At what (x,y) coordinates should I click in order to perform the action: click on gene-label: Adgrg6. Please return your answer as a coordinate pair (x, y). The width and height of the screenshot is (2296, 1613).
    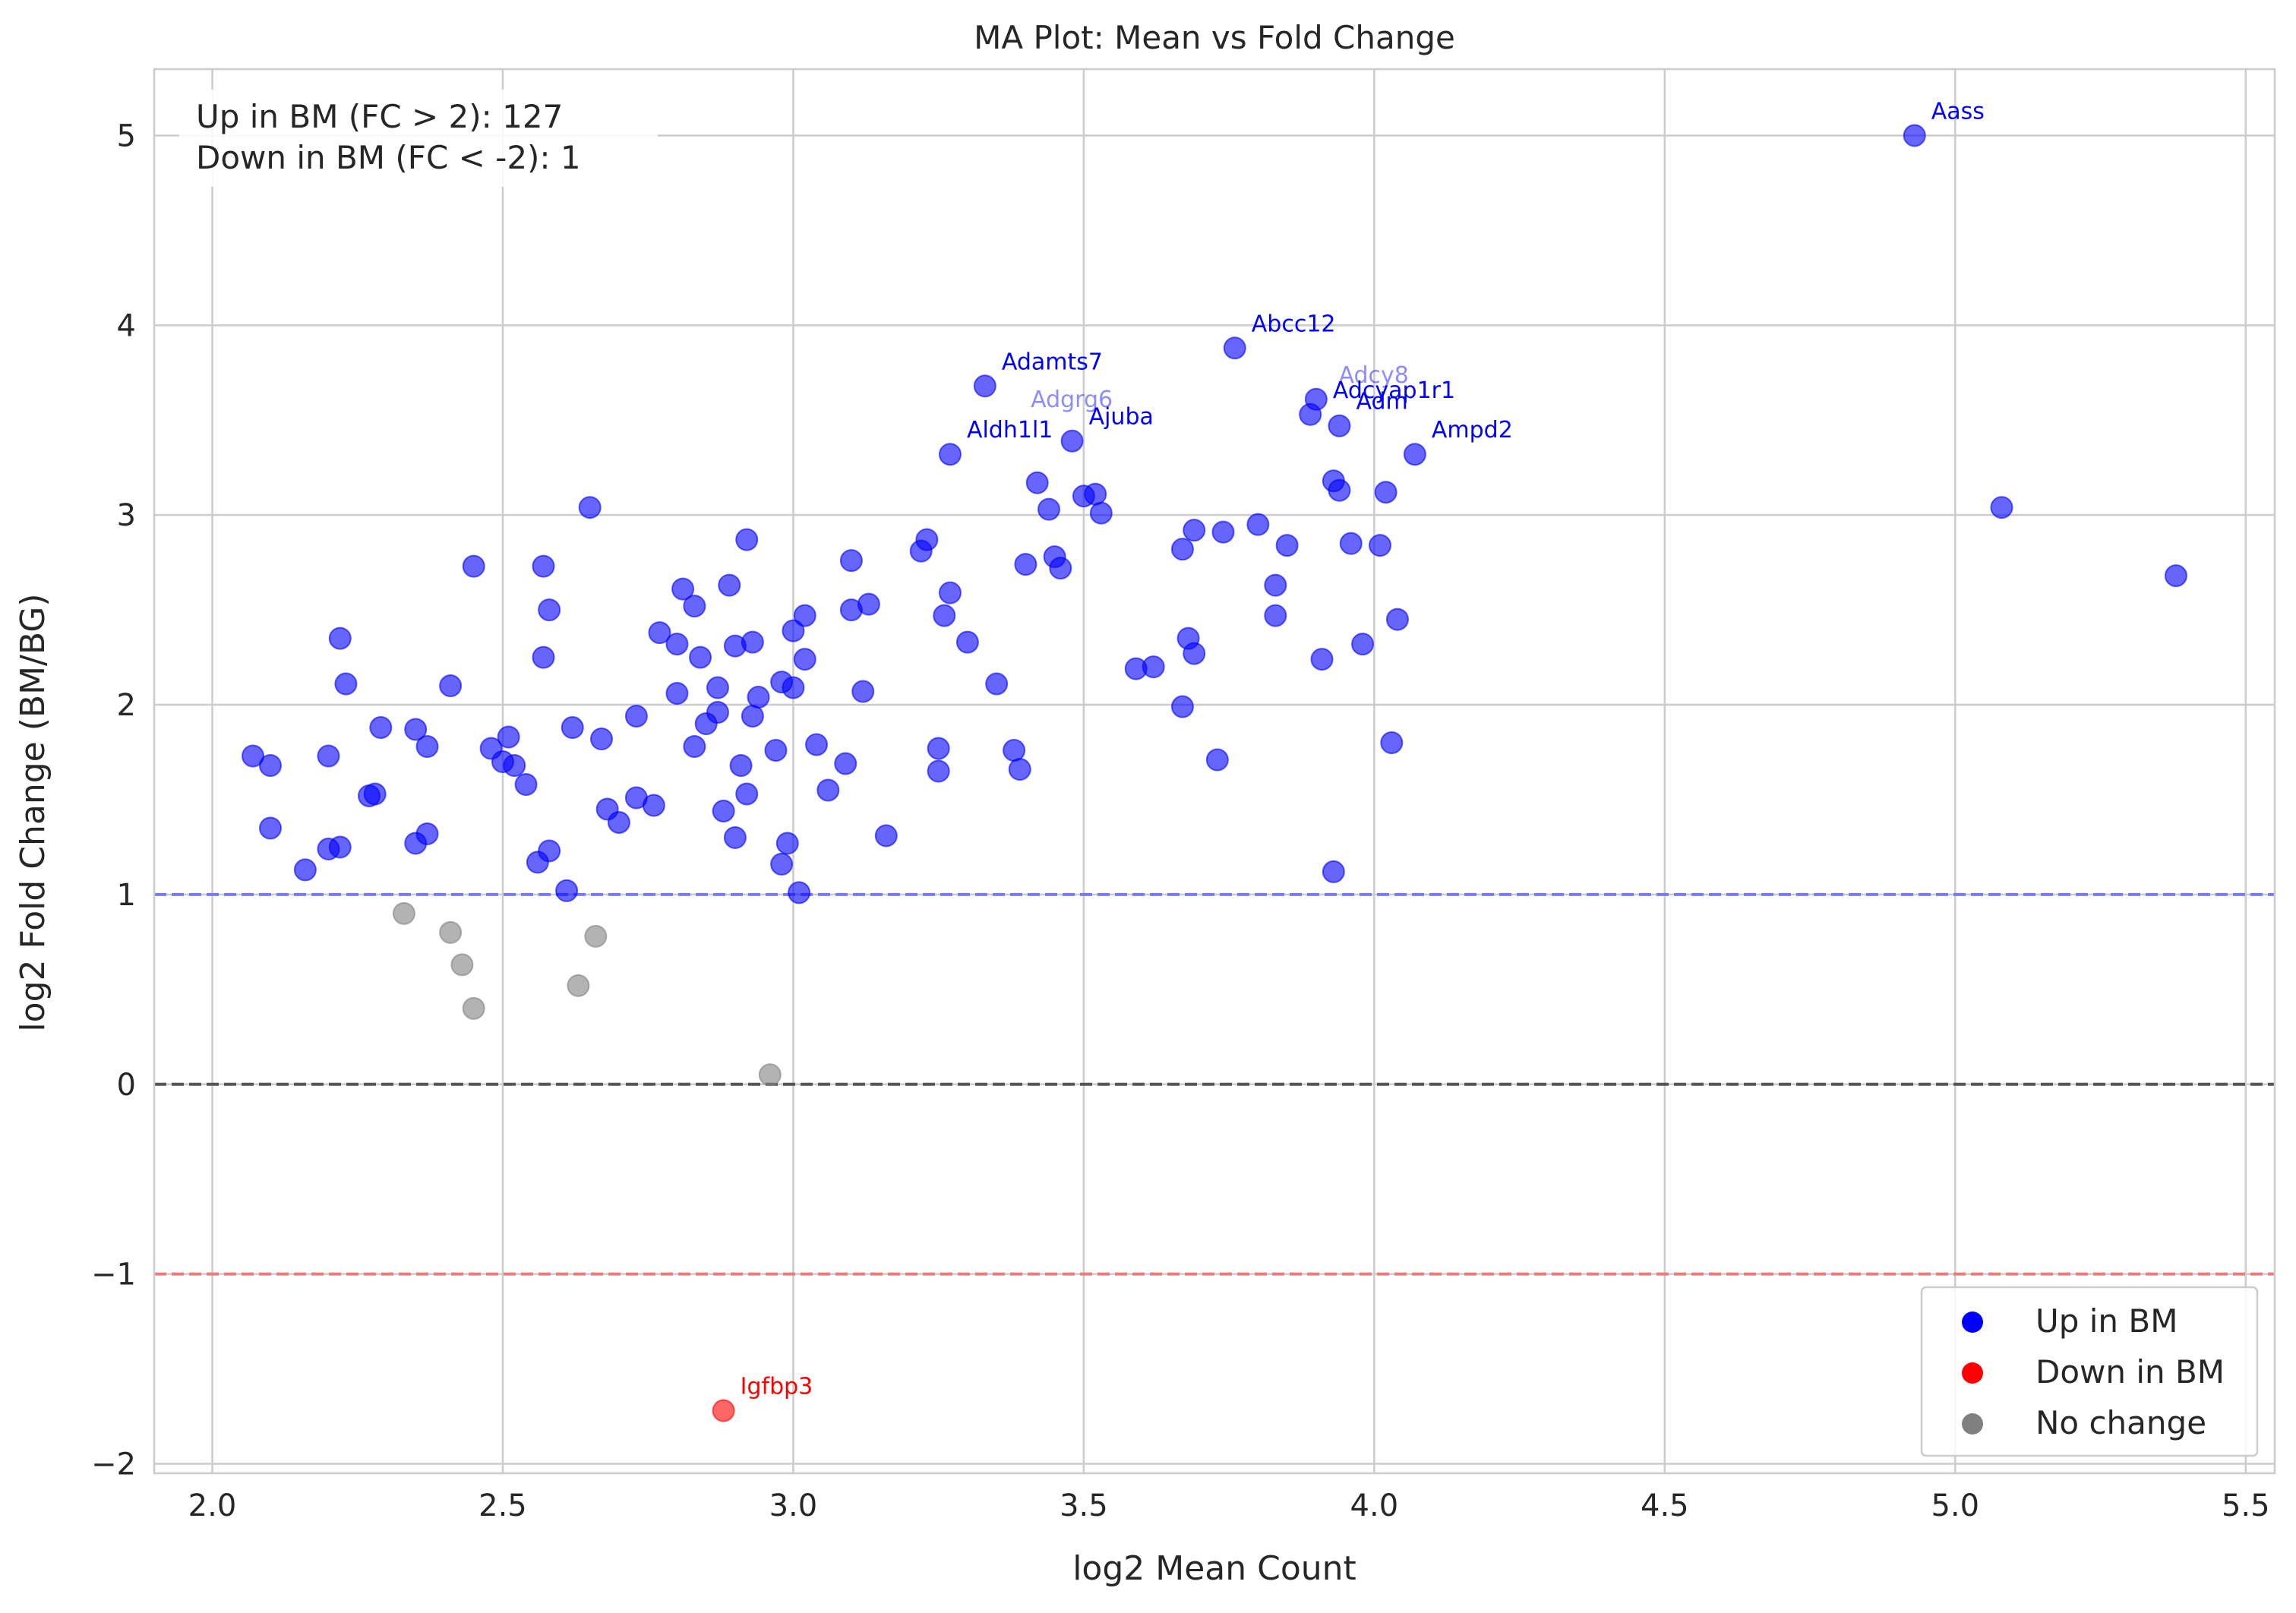
    Looking at the image, I should click on (1072, 400).